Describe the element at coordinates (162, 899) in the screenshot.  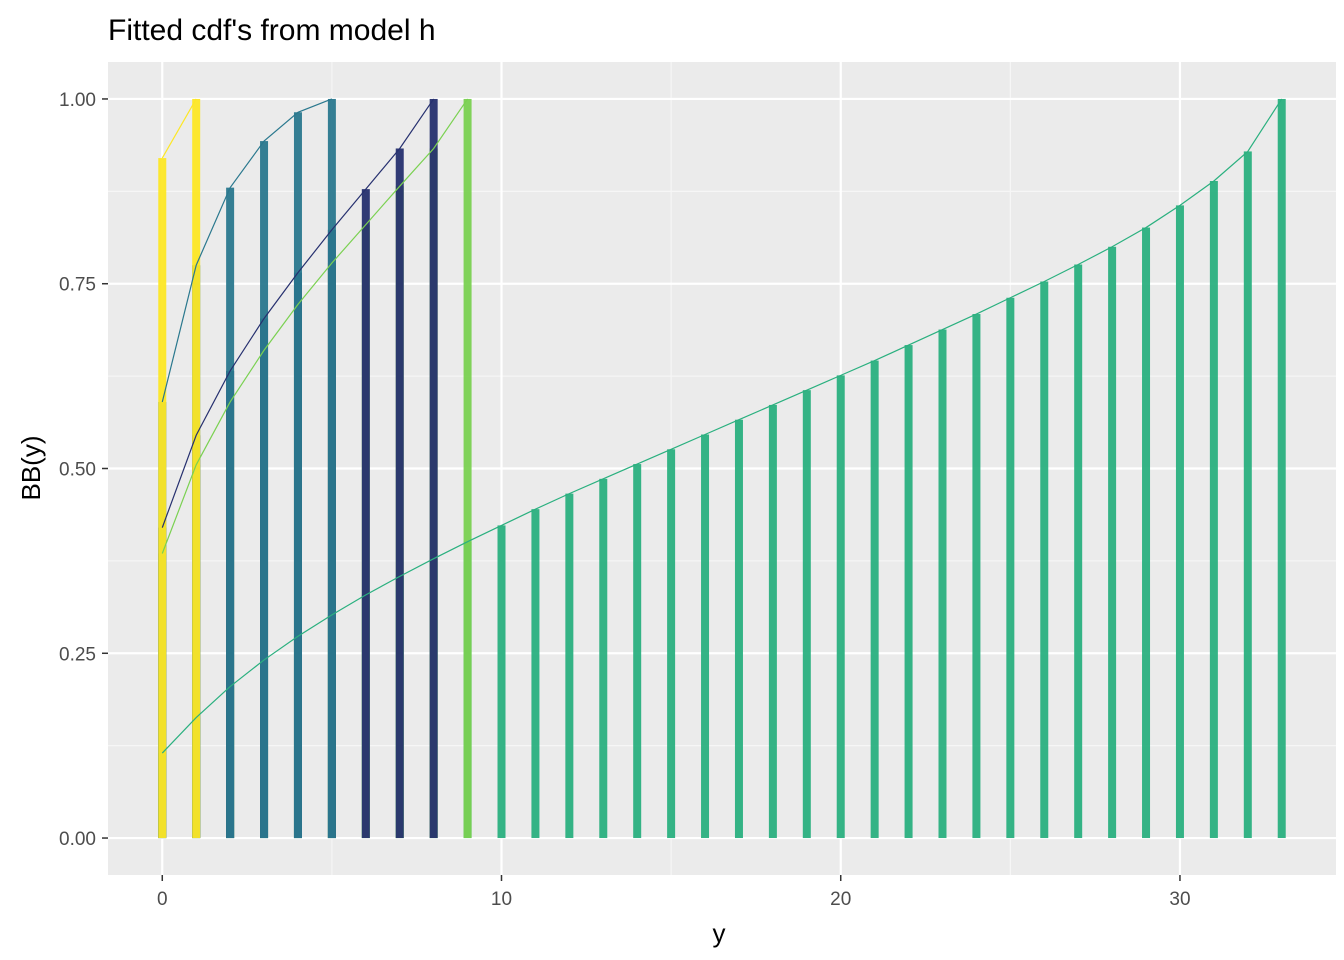
I see `x-tick-label: 0` at that location.